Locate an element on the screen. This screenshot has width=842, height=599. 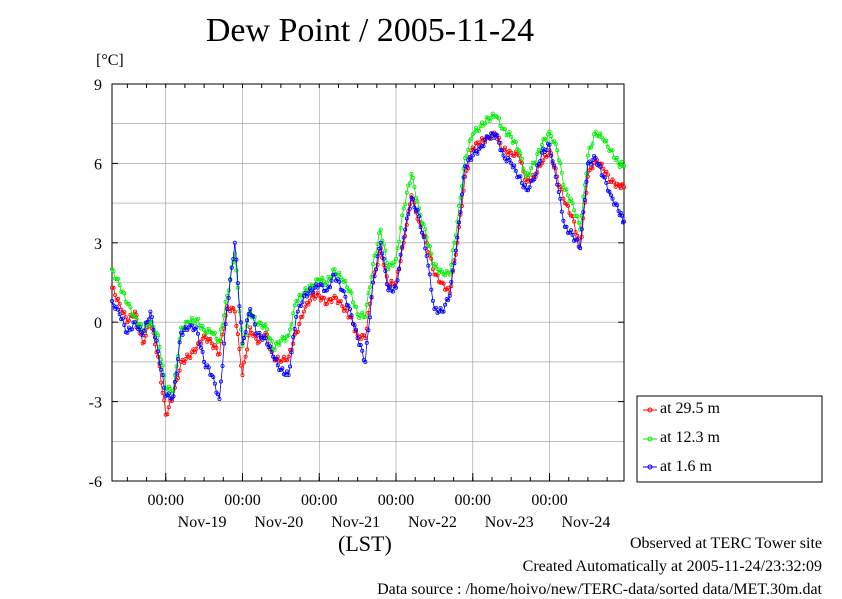
x-tick-date: Nov-19 is located at coordinates (202, 522).